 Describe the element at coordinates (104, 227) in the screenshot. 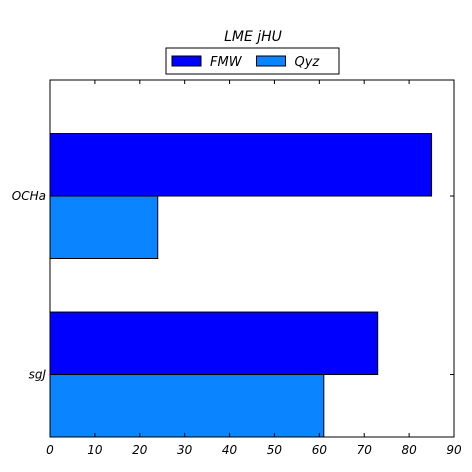

I see `bar-qyz-ocha` at that location.